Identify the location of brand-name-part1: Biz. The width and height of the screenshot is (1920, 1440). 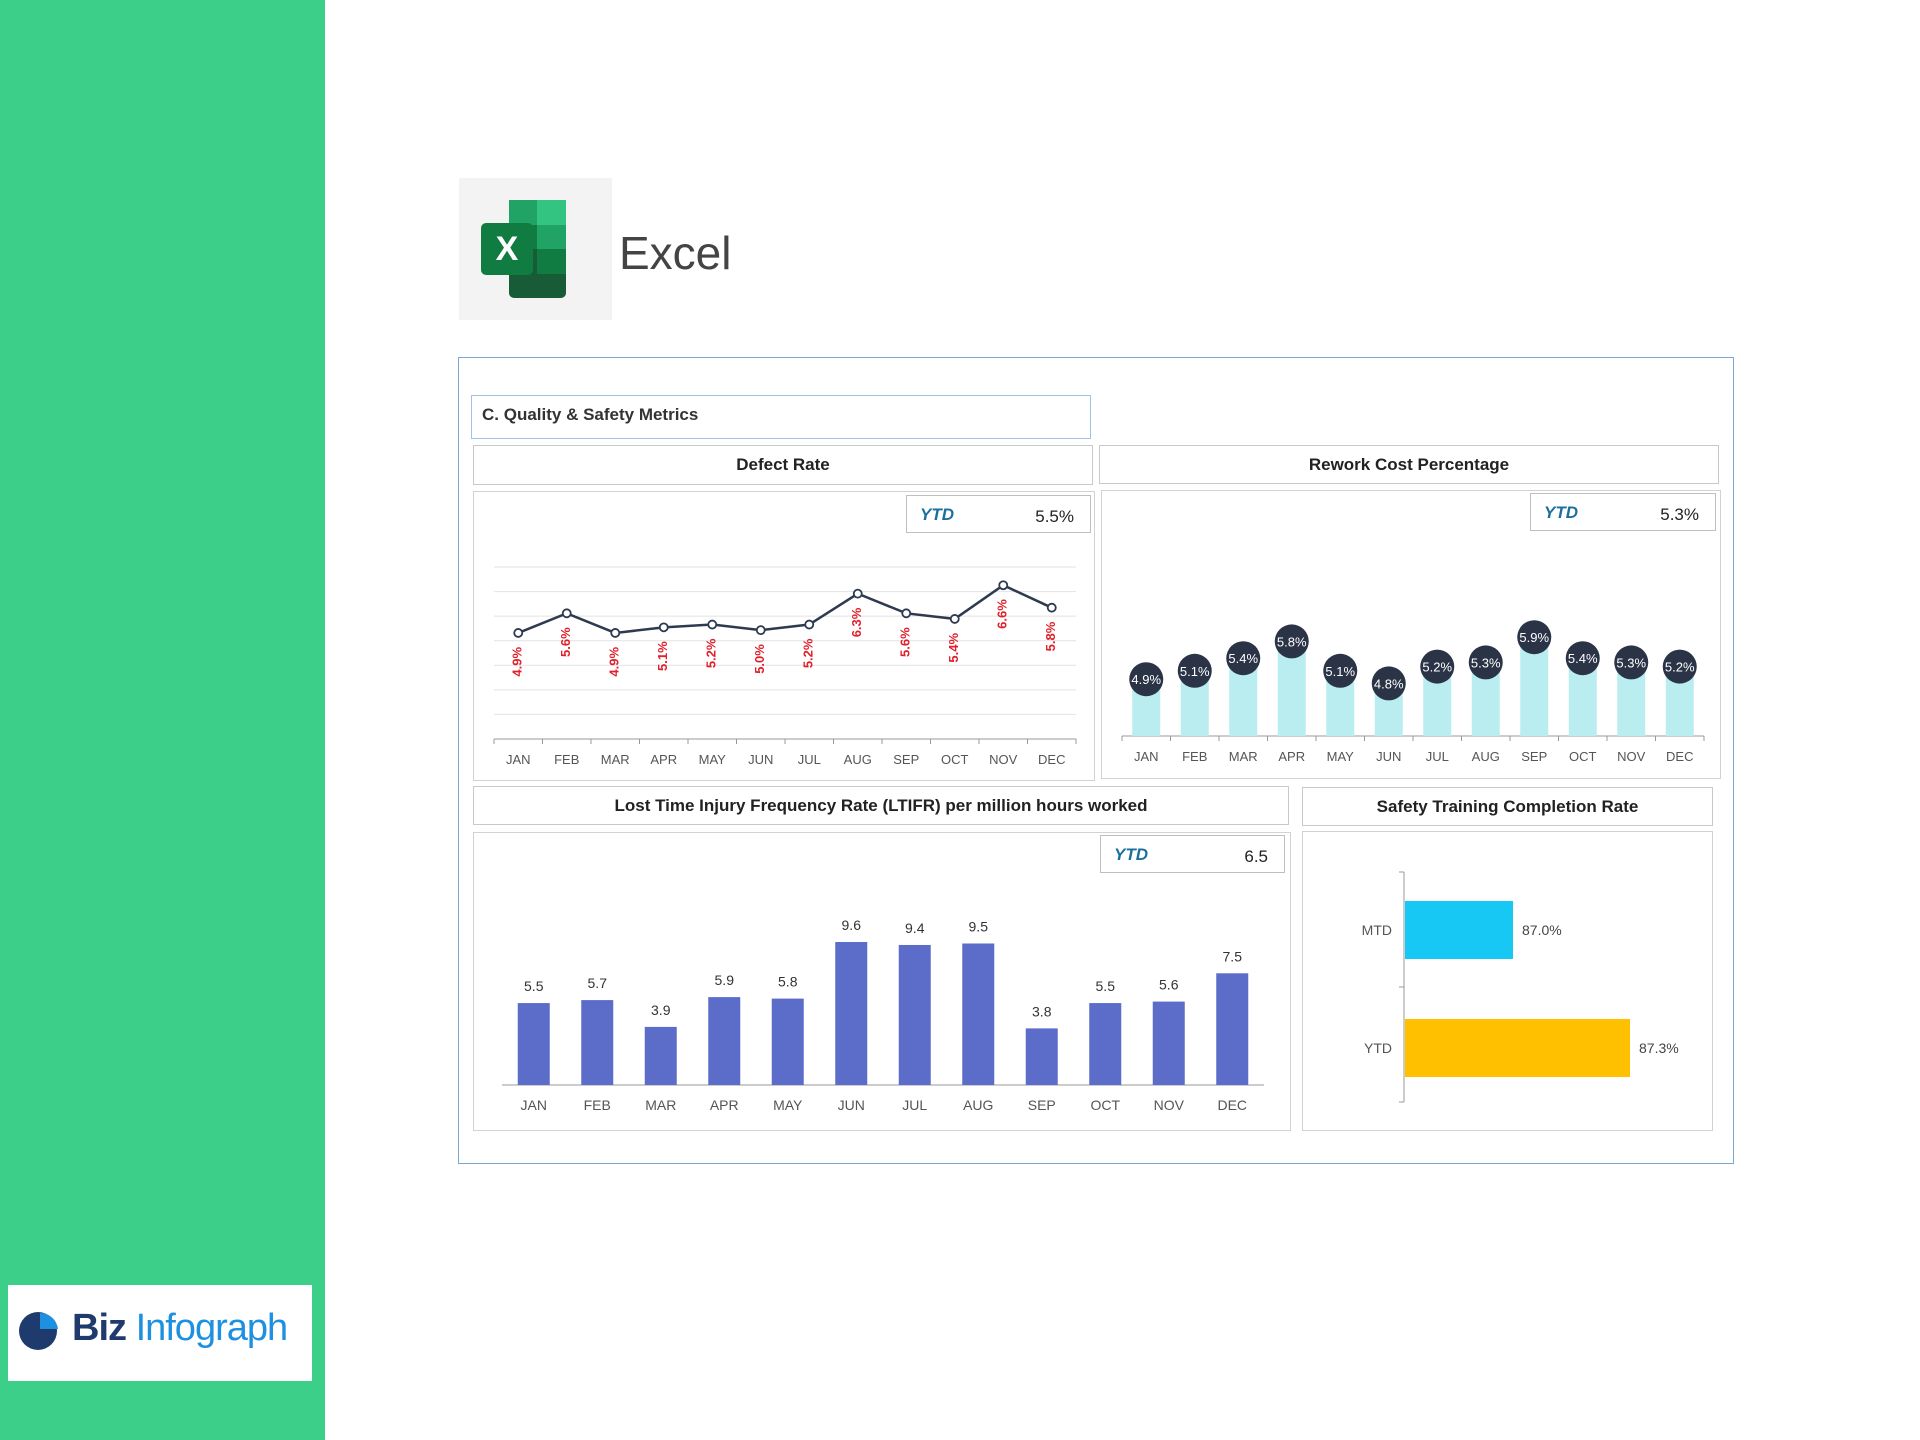
(99, 1328).